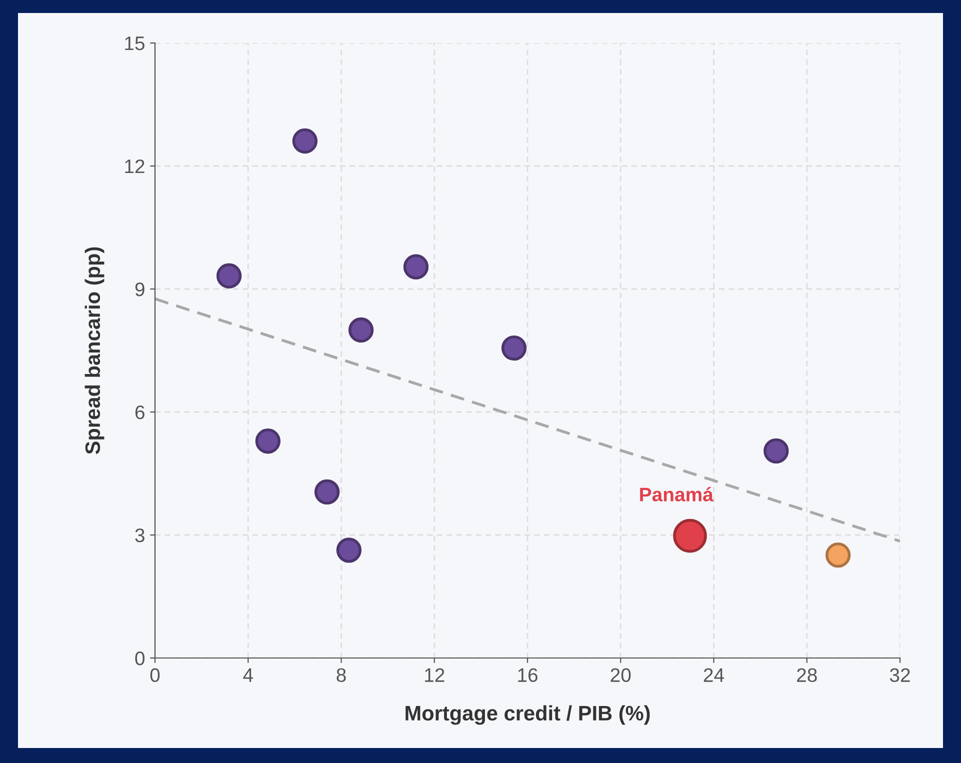 Image resolution: width=961 pixels, height=763 pixels. Describe the element at coordinates (155, 675) in the screenshot. I see `x-tick-label: 0` at that location.